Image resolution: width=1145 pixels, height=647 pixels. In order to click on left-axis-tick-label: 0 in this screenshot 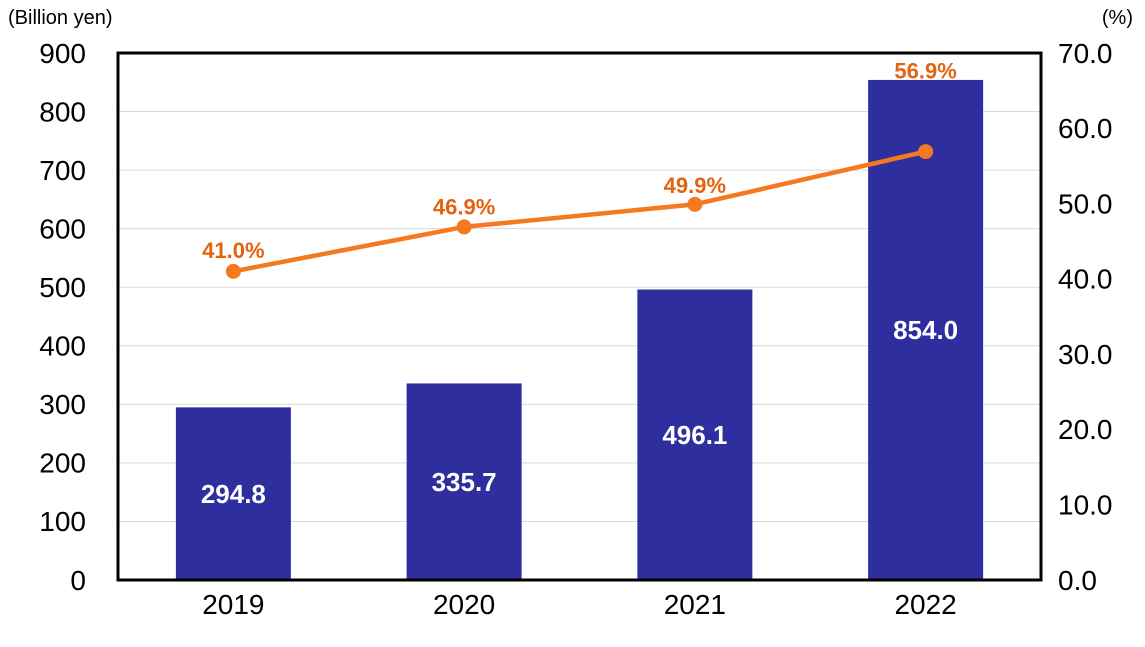, I will do `click(78, 580)`.